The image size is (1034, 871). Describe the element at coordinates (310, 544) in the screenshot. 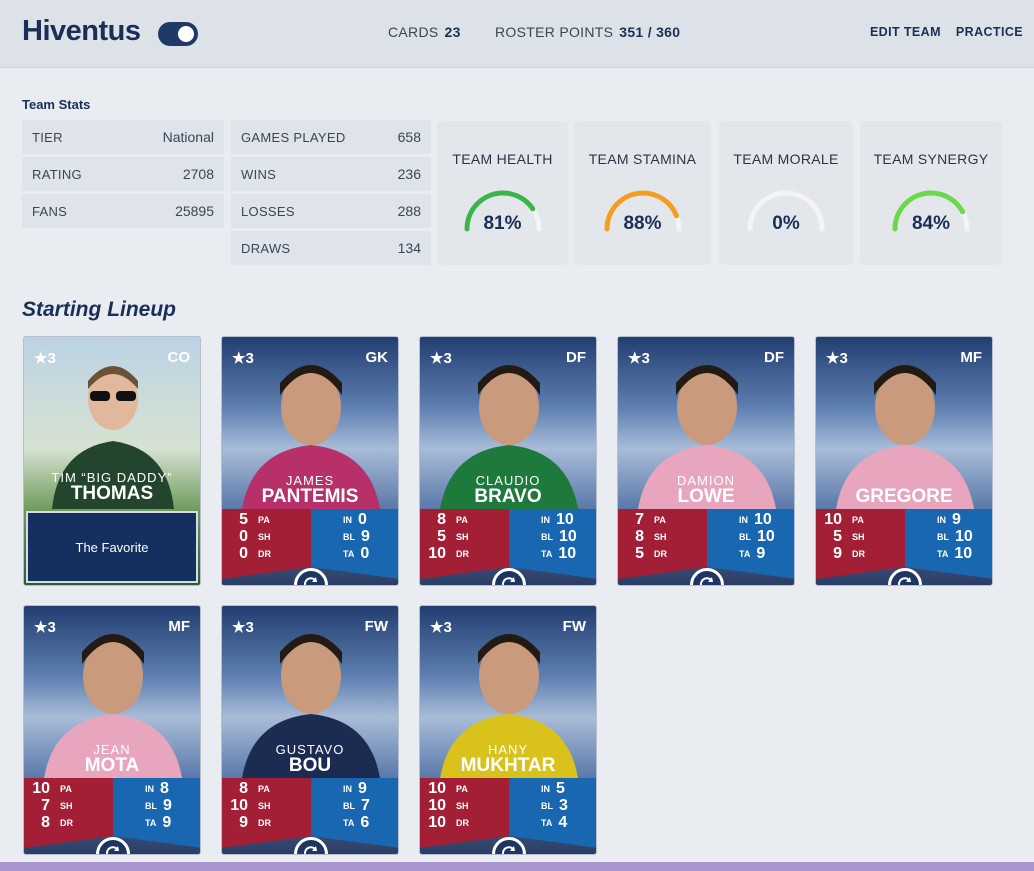

I see `player-stats: 5 PA 0 SH 0 DR IN 0 BL 9 TA 0` at that location.